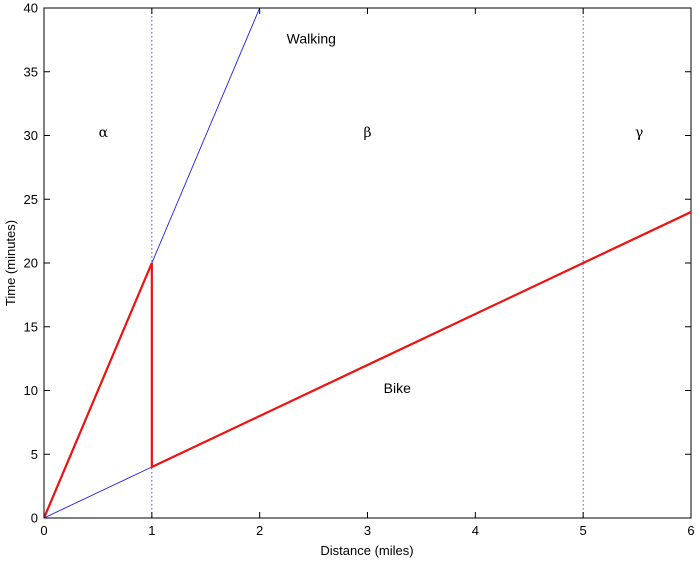 This screenshot has height=561, width=700. I want to click on y-tick-label: 15, so click(31, 326).